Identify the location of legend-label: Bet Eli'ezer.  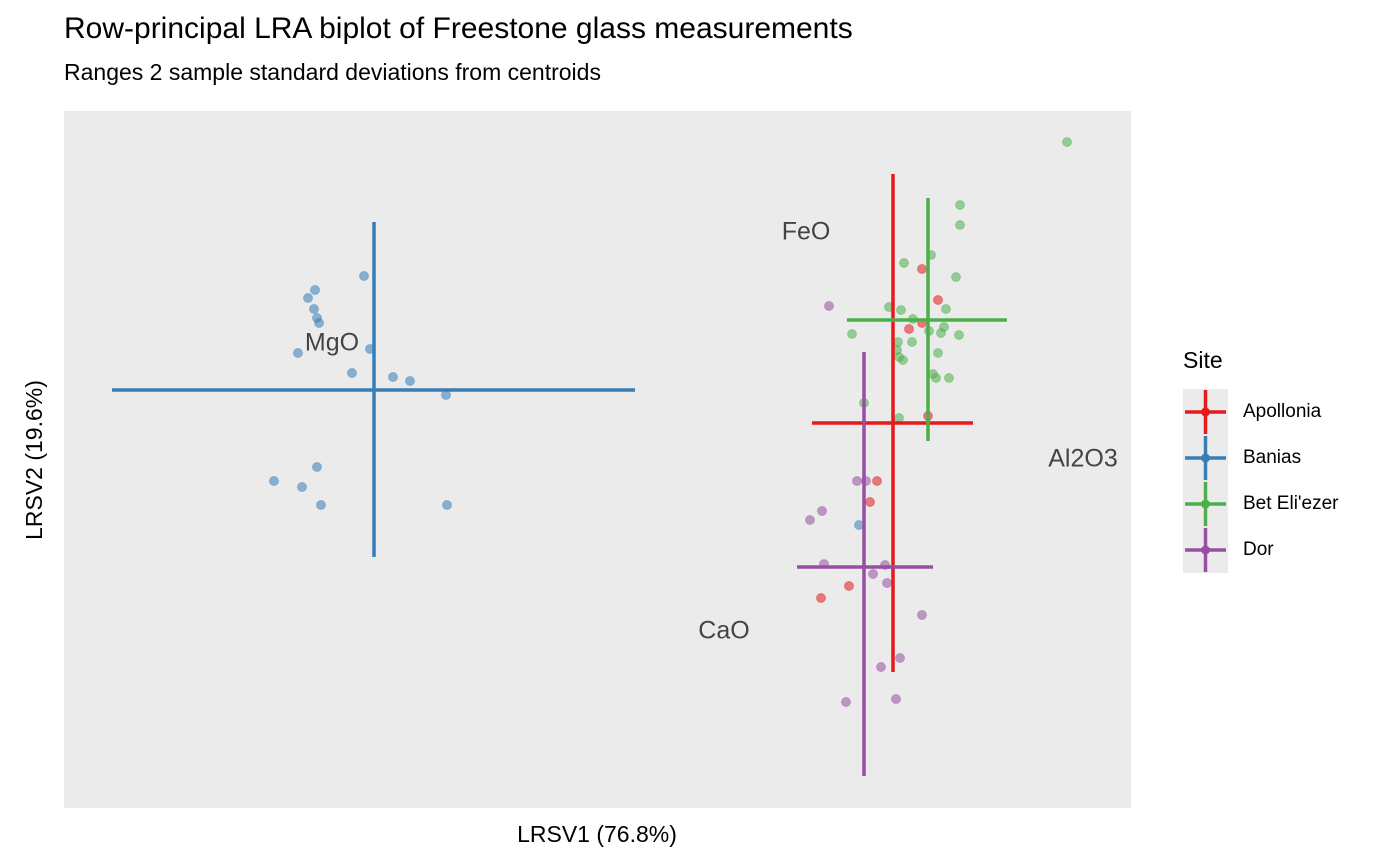
(1291, 503).